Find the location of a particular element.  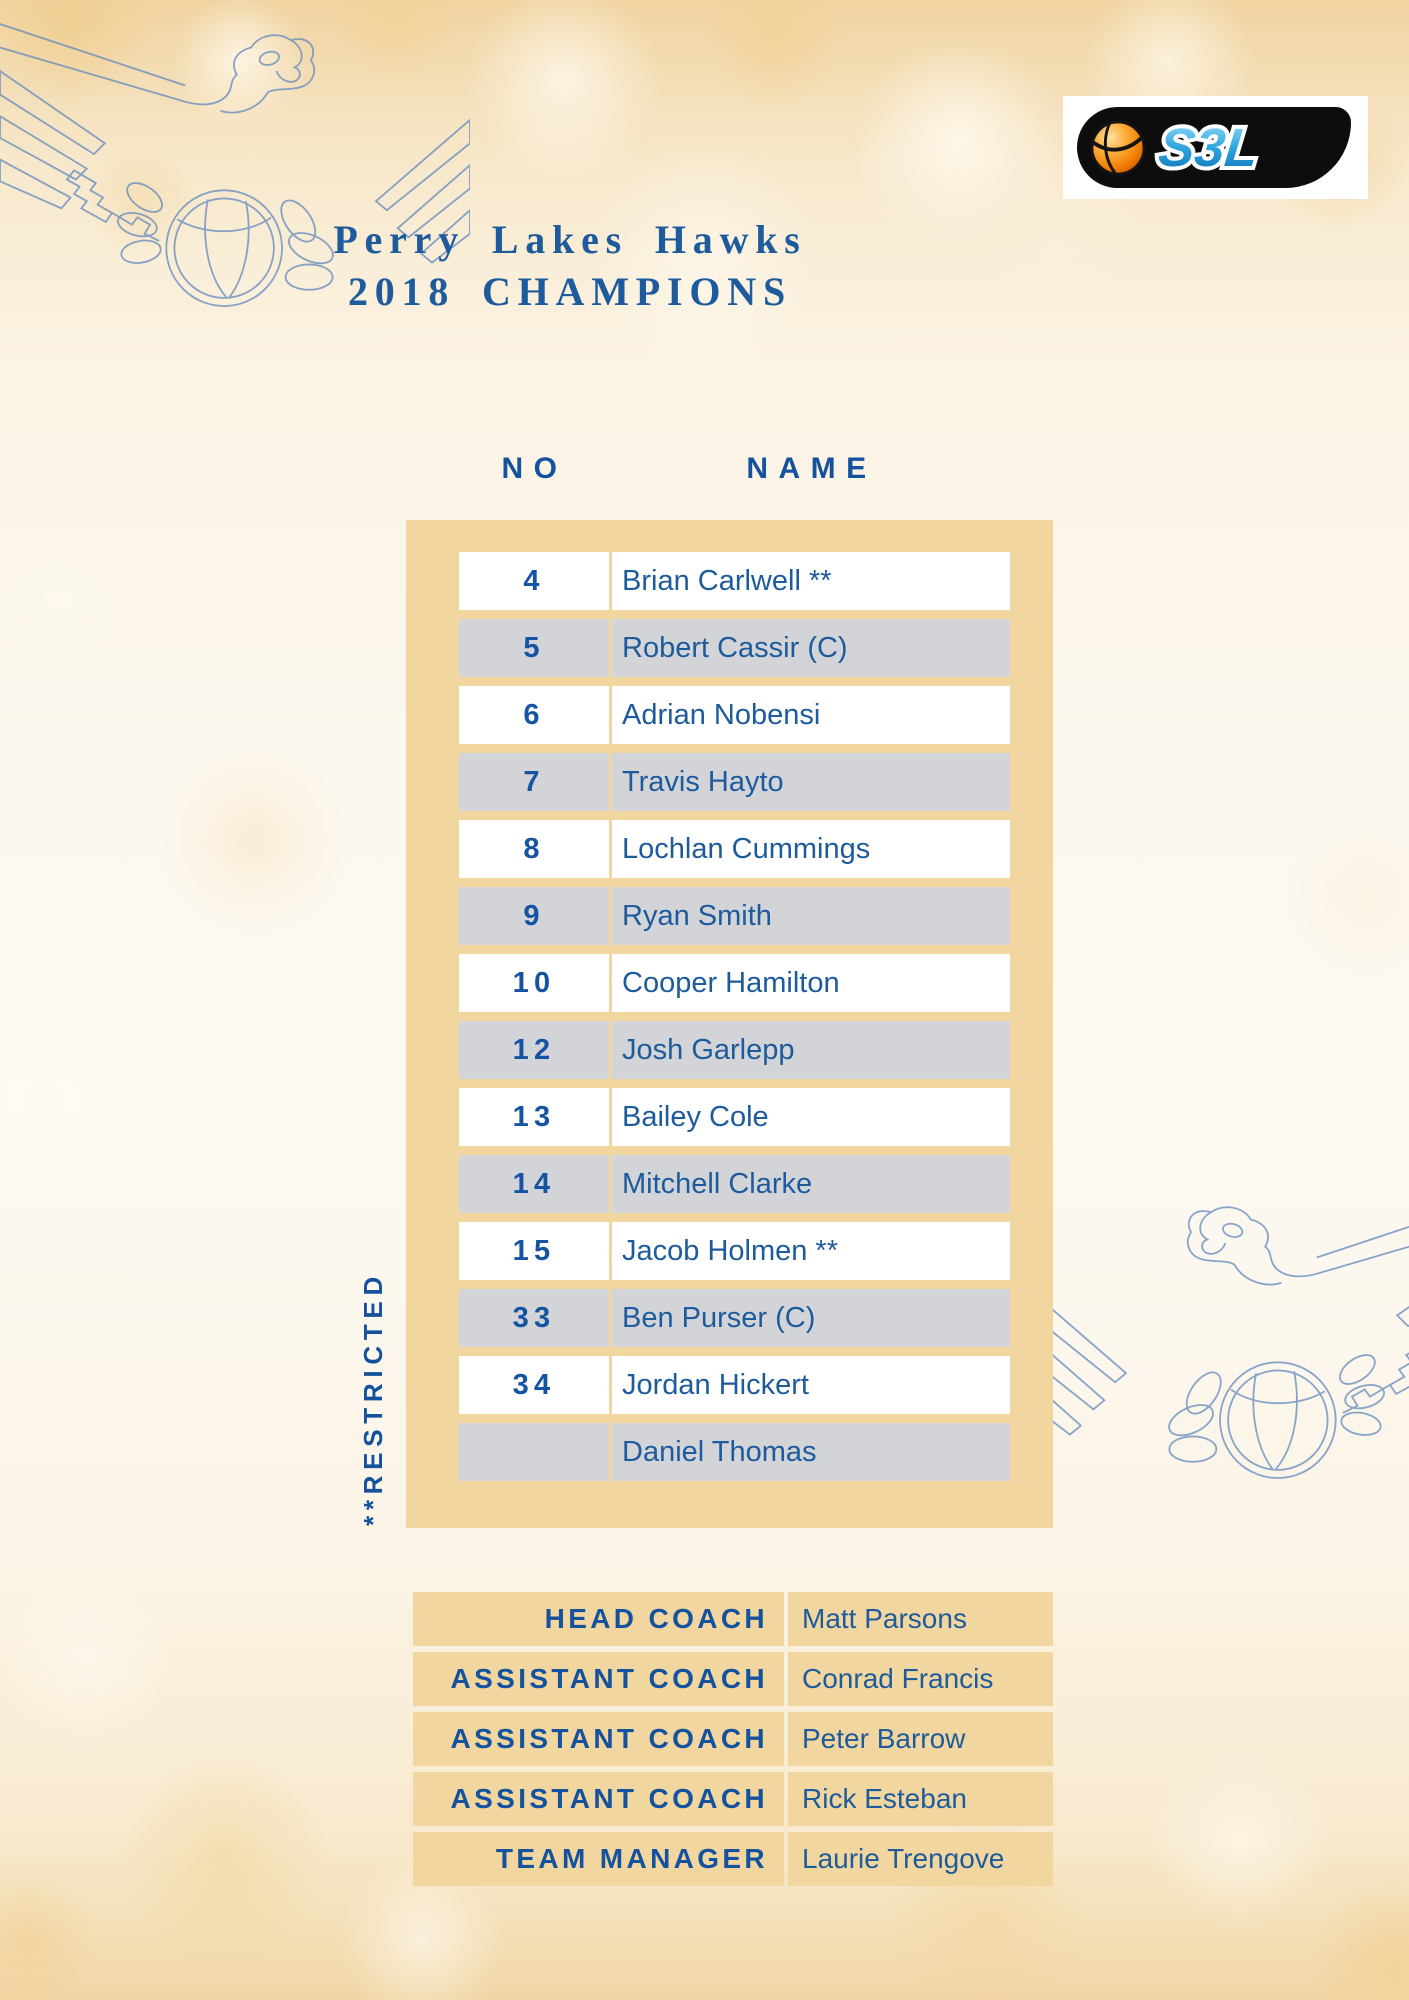

staff-row: ASSISTANT COACH Conrad Francis is located at coordinates (733, 1679).